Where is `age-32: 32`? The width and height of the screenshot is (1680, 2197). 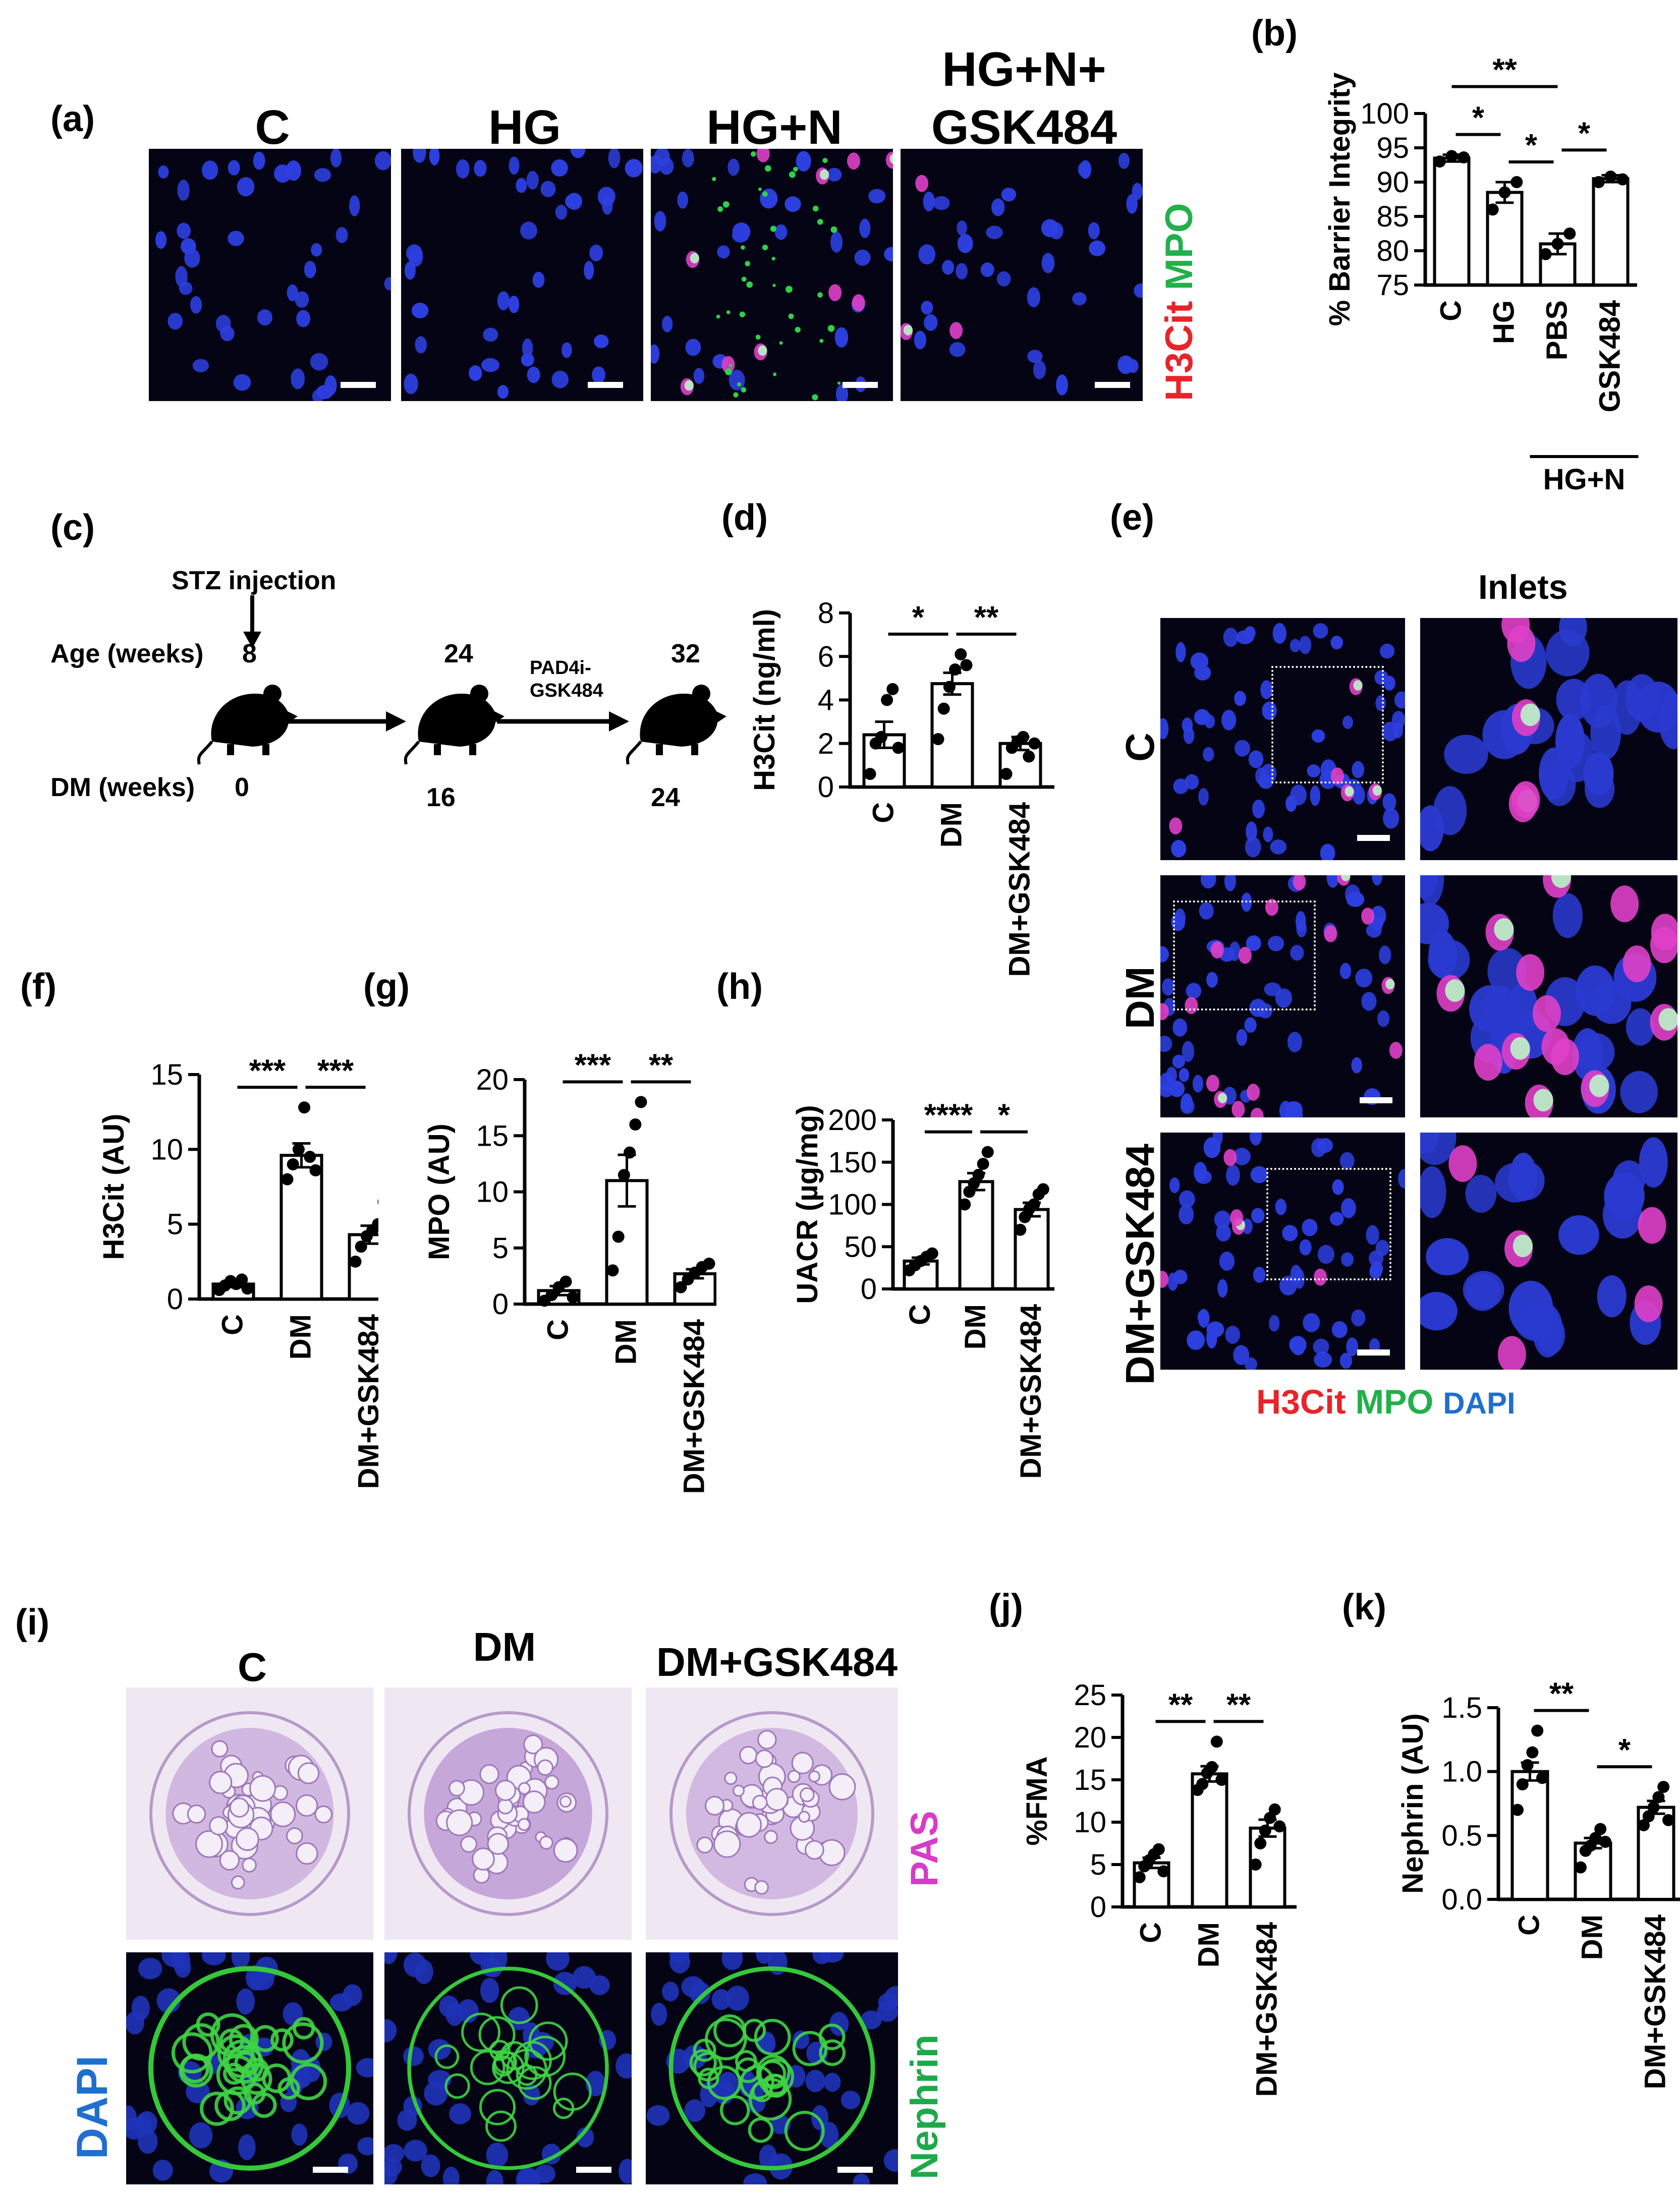 age-32: 32 is located at coordinates (685, 653).